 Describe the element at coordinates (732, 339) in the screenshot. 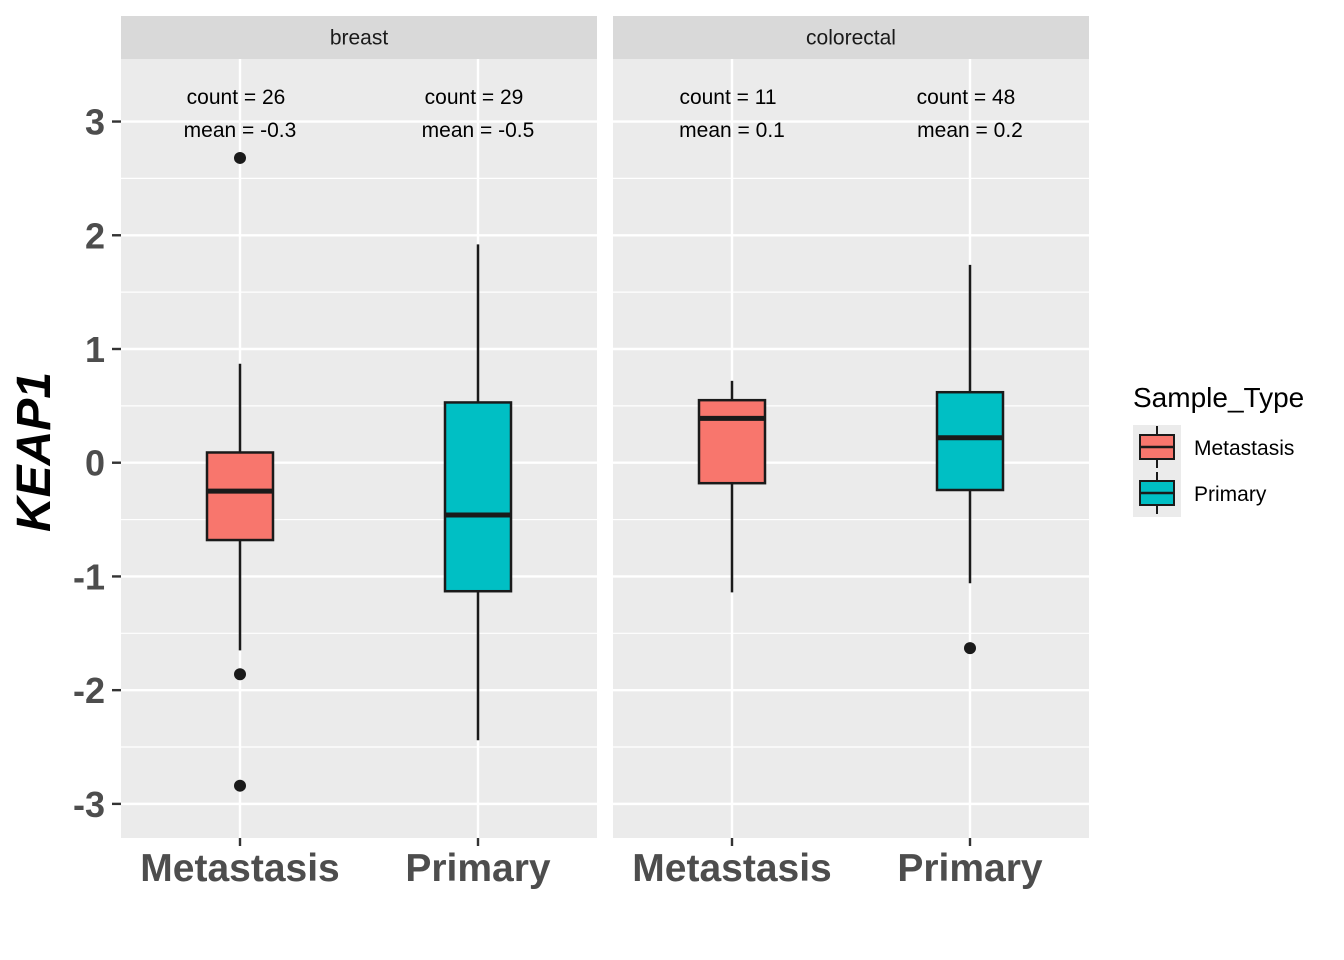

I see `box-metastasis: count = 11 mean = 0.1` at that location.